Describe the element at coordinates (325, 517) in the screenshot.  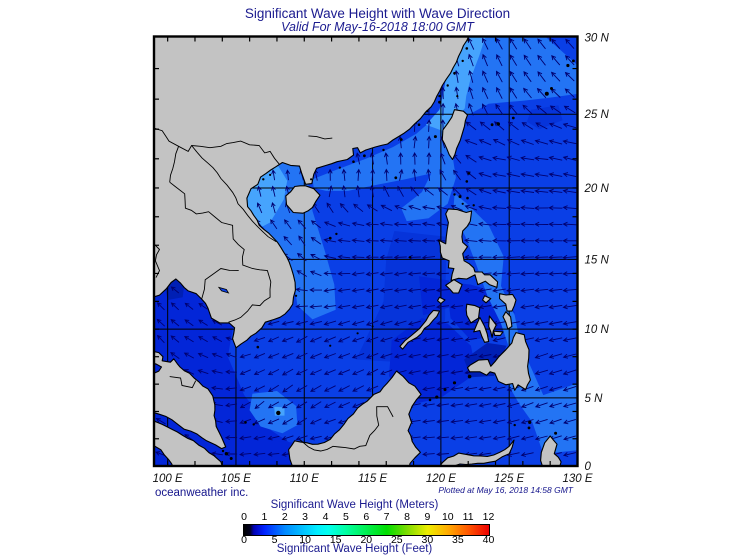
I see `meters-tick-4: 4` at that location.